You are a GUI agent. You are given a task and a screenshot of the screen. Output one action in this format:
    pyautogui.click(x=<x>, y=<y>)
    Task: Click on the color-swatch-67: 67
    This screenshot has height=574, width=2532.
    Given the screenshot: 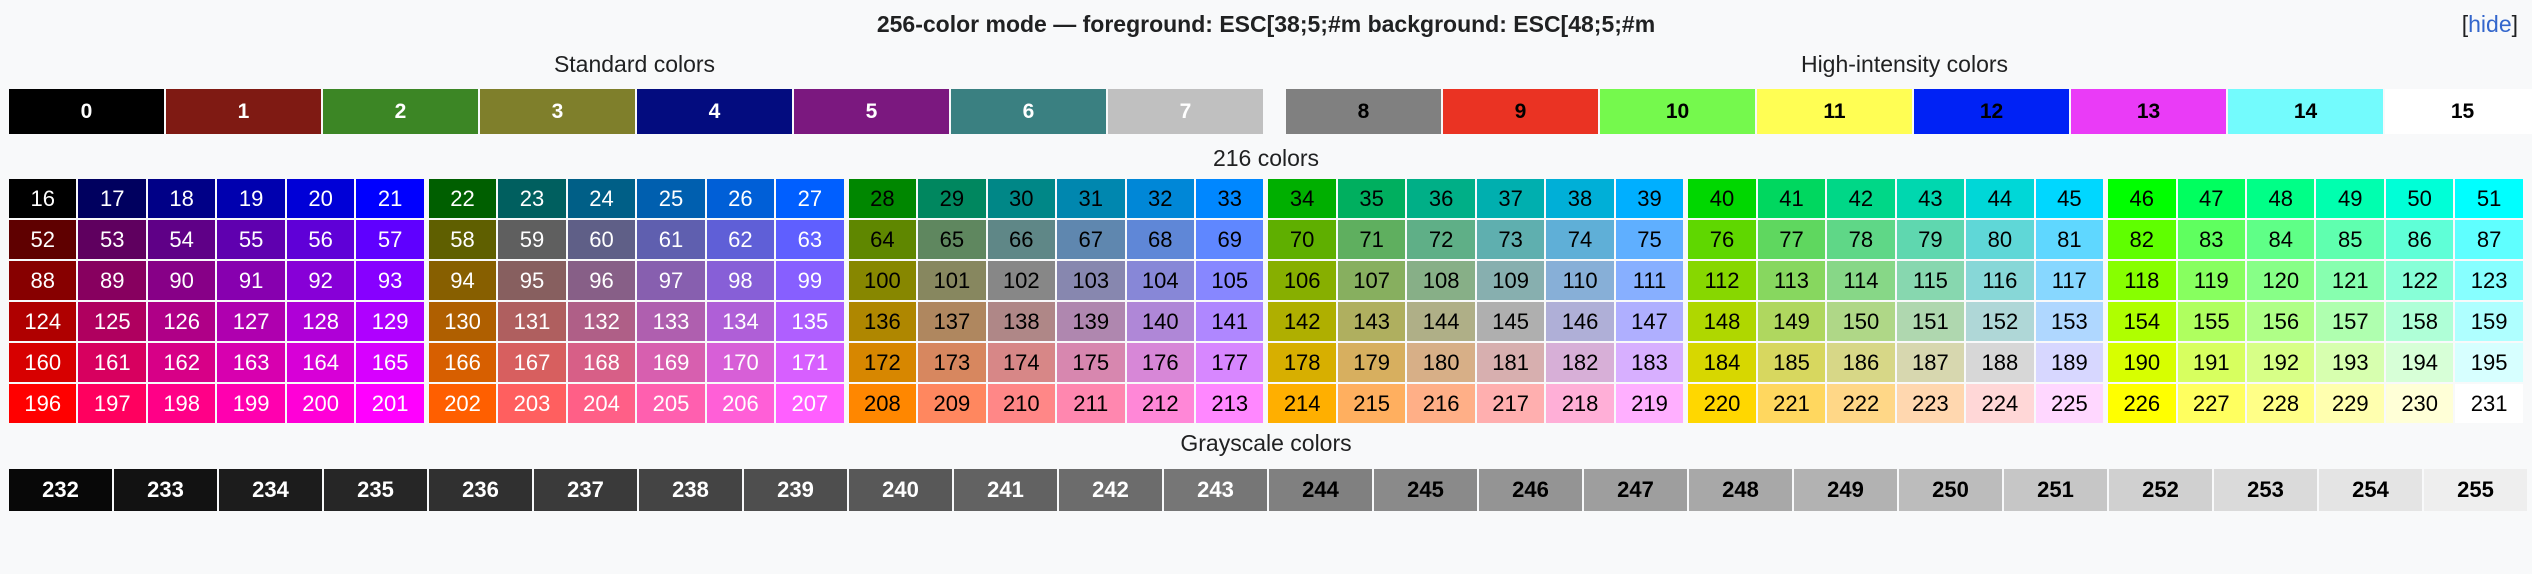 What is the action you would take?
    pyautogui.click(x=1091, y=239)
    